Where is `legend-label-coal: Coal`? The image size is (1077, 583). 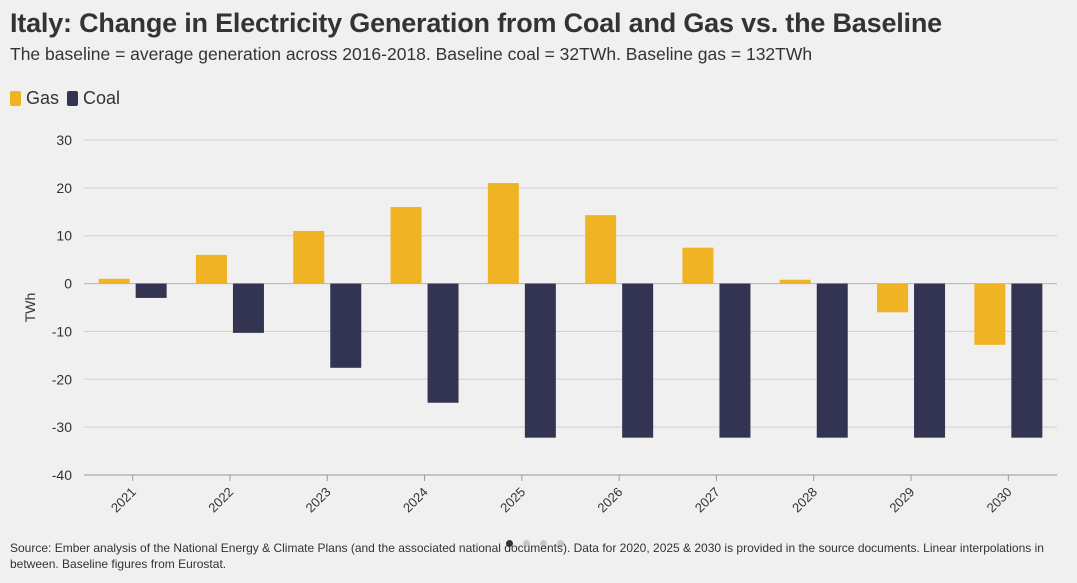 legend-label-coal: Coal is located at coordinates (102, 98).